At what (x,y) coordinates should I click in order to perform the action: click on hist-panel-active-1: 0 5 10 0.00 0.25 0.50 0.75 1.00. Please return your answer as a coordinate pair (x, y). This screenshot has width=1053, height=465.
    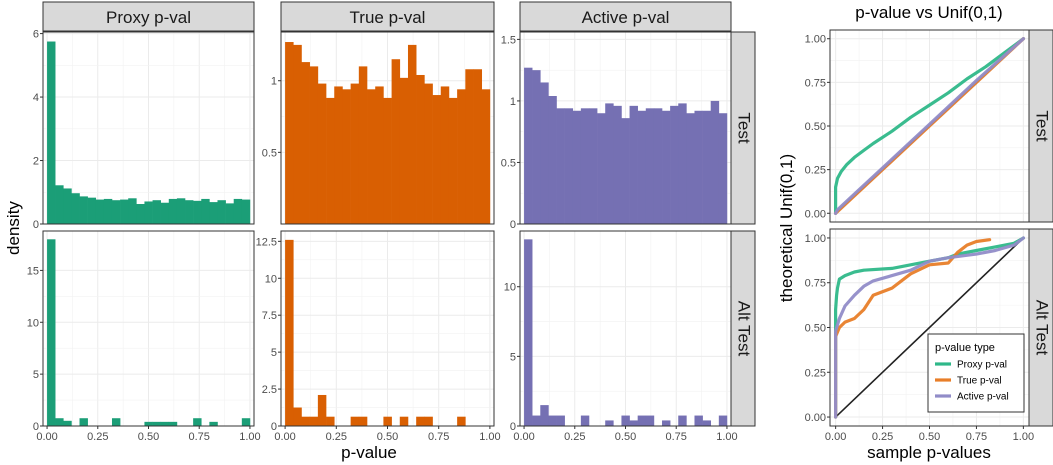
    Looking at the image, I should click on (621, 336).